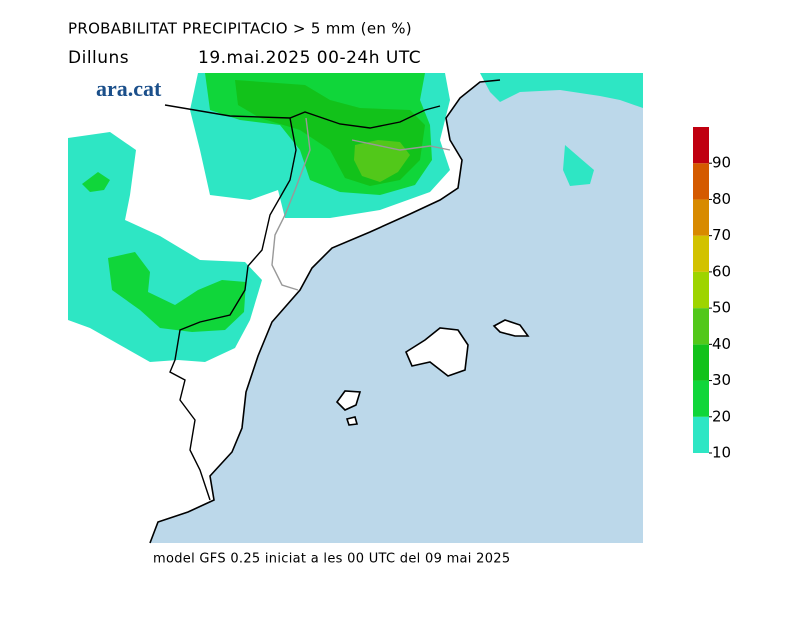  What do you see at coordinates (712, 294) in the screenshot?
I see `colorbar: 10 20 30 40 50 60 70 80 90` at bounding box center [712, 294].